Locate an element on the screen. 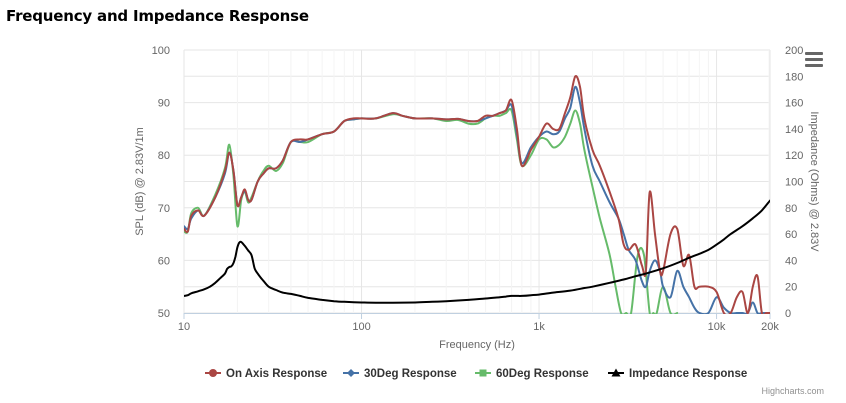  right-y-tick-label: 140 is located at coordinates (794, 130).